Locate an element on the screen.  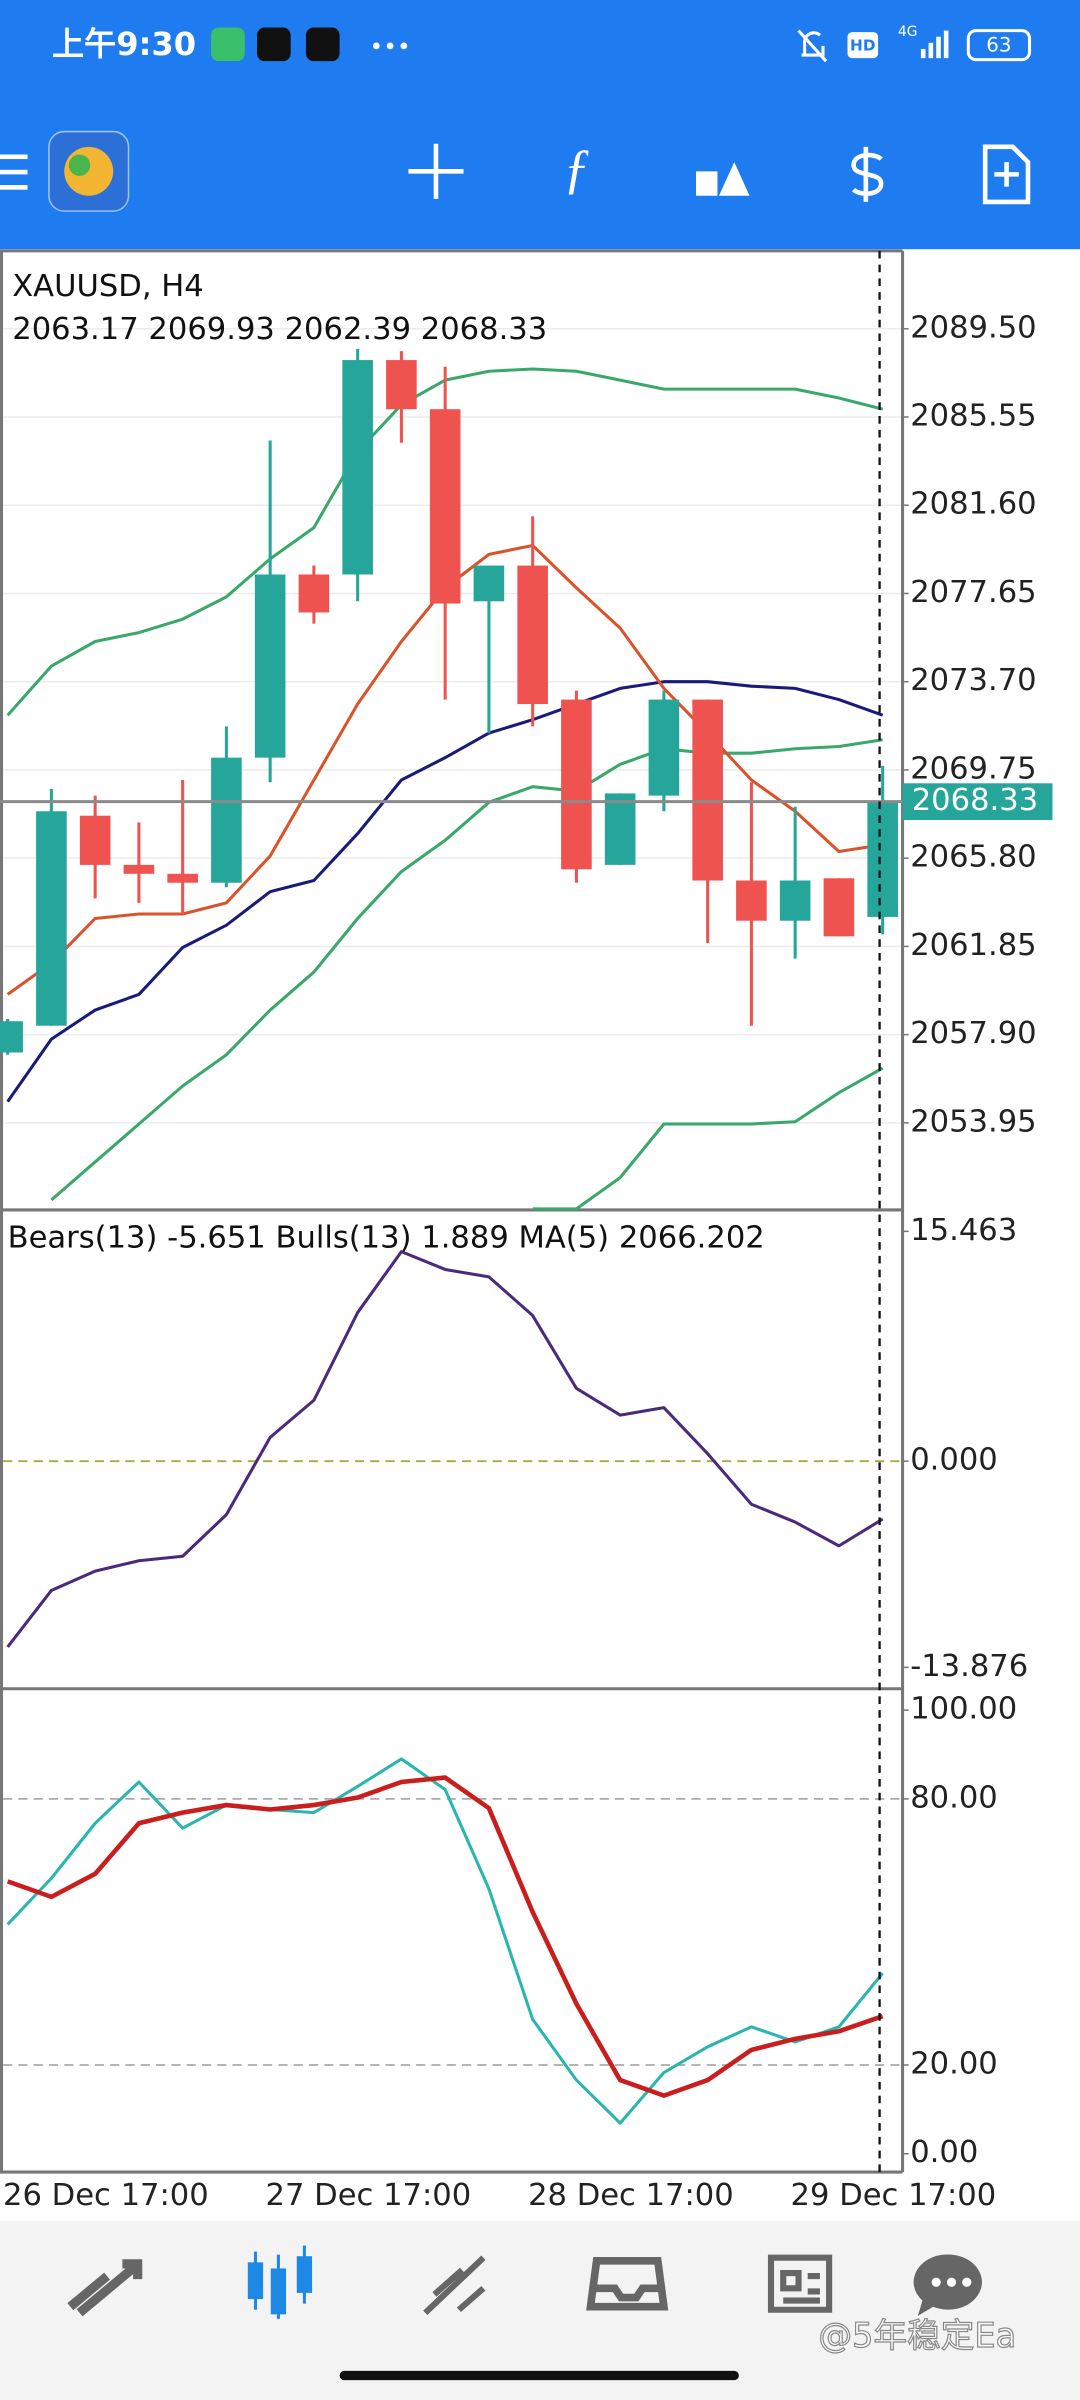
bottom-nav is located at coordinates (540, 2310).